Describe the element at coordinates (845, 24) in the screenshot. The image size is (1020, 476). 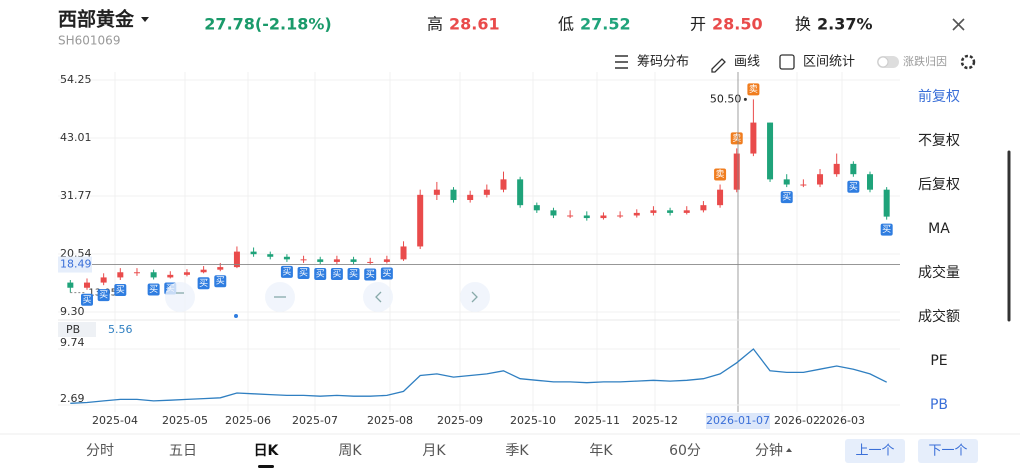
I see `stat-value: 2.37%` at that location.